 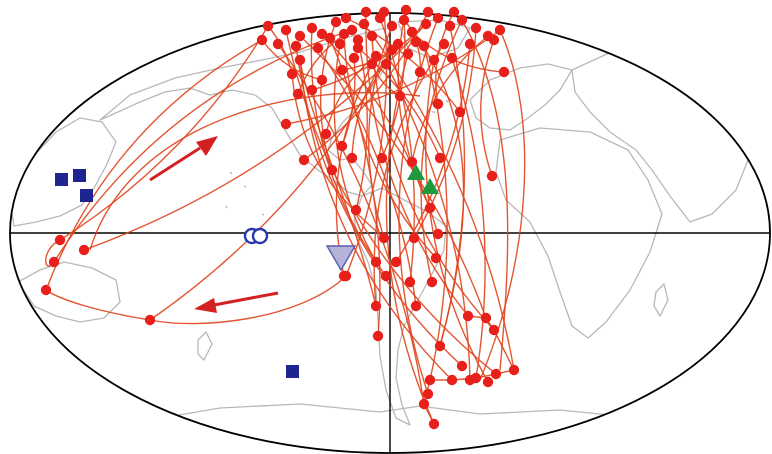 I want to click on coast-new-zealand, so click(x=205, y=346).